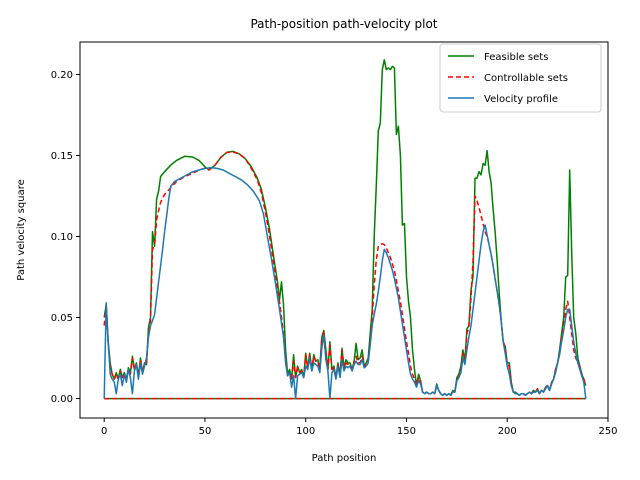  Describe the element at coordinates (62, 399) in the screenshot. I see `y-tick-label: 0.00` at that location.